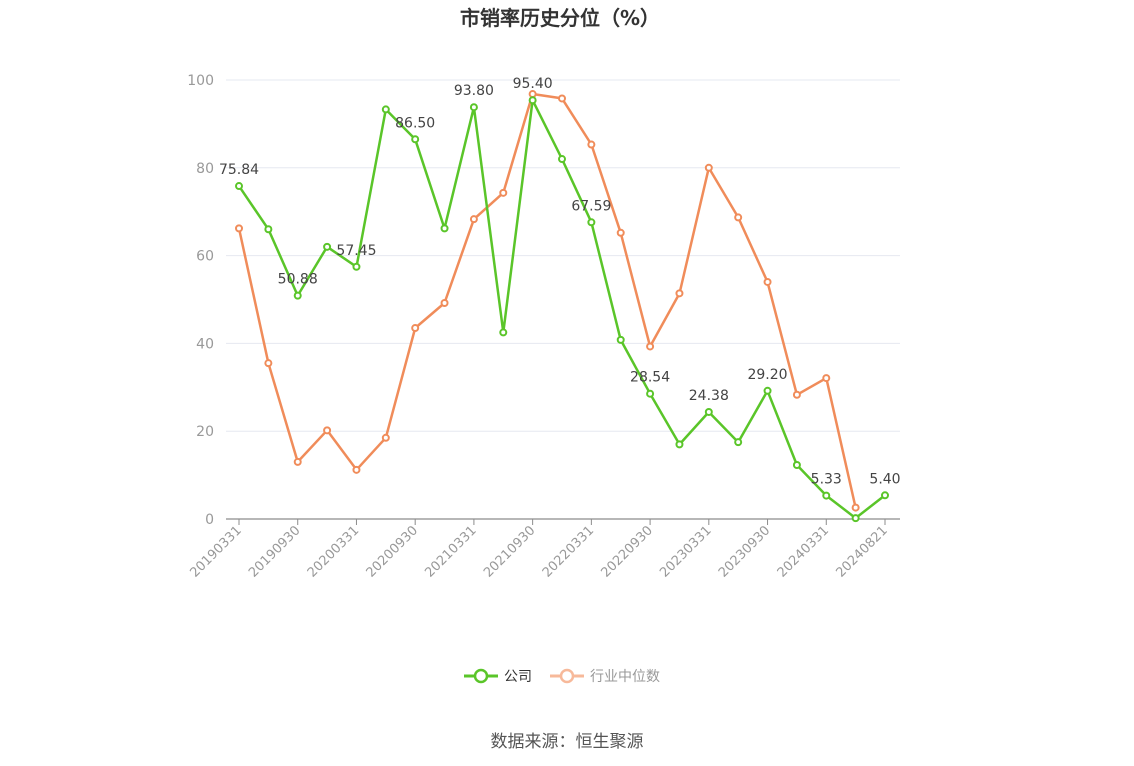  Describe the element at coordinates (209, 520) in the screenshot. I see `y-tick-label: 0` at that location.